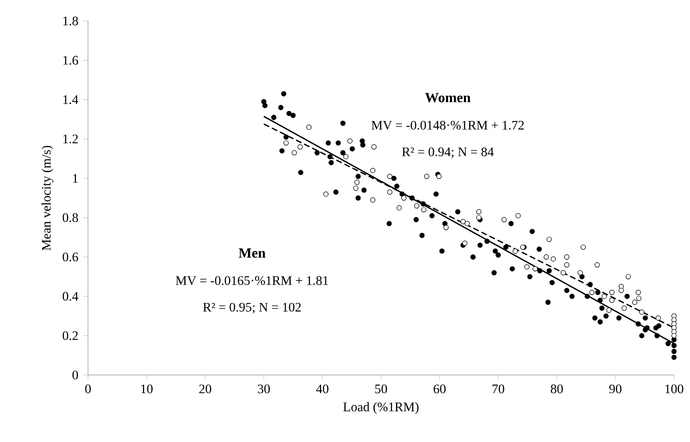 This screenshot has height=442, width=690. I want to click on x-axis-title: Load (%1RM), so click(381, 408).